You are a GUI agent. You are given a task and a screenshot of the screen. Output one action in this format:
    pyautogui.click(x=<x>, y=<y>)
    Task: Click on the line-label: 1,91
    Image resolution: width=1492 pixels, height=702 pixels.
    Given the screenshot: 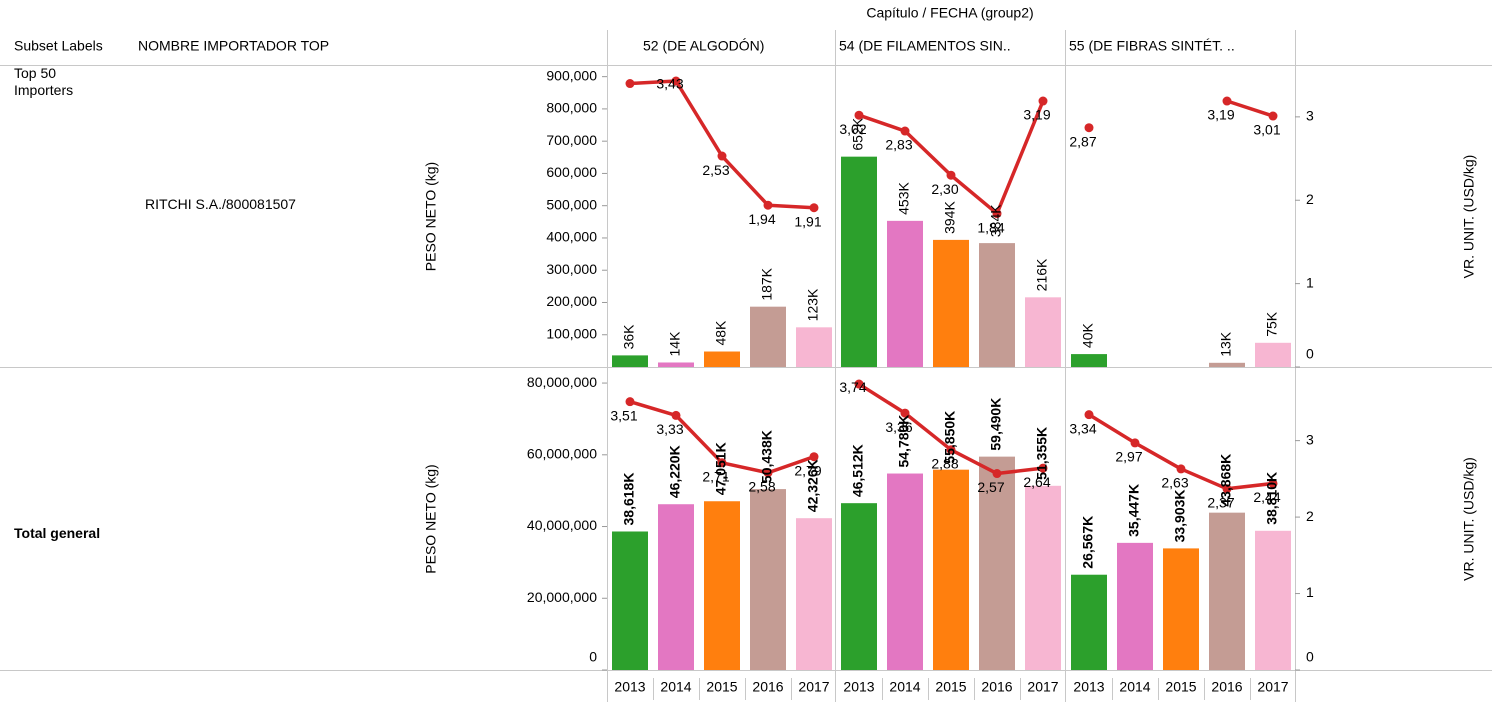 What is the action you would take?
    pyautogui.click(x=807, y=221)
    